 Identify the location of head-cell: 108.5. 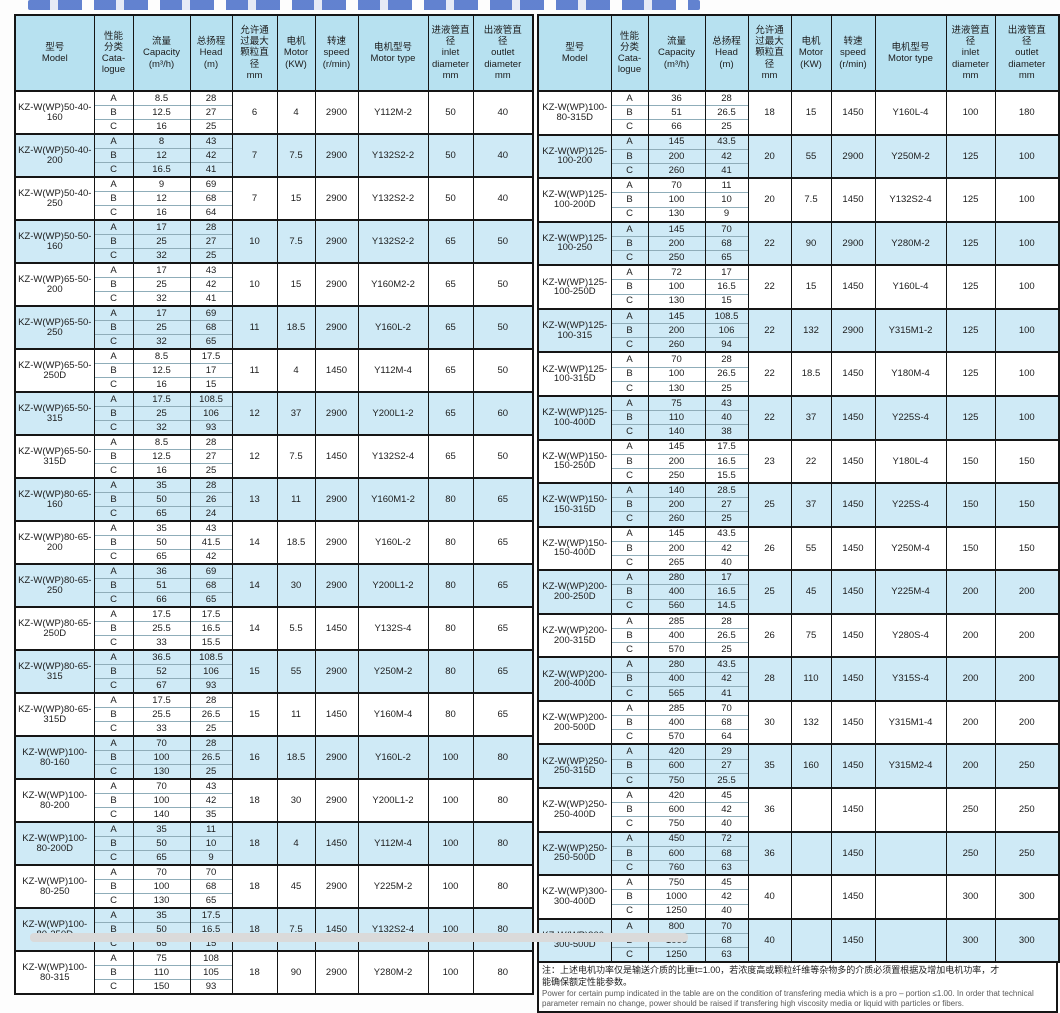
(211, 399).